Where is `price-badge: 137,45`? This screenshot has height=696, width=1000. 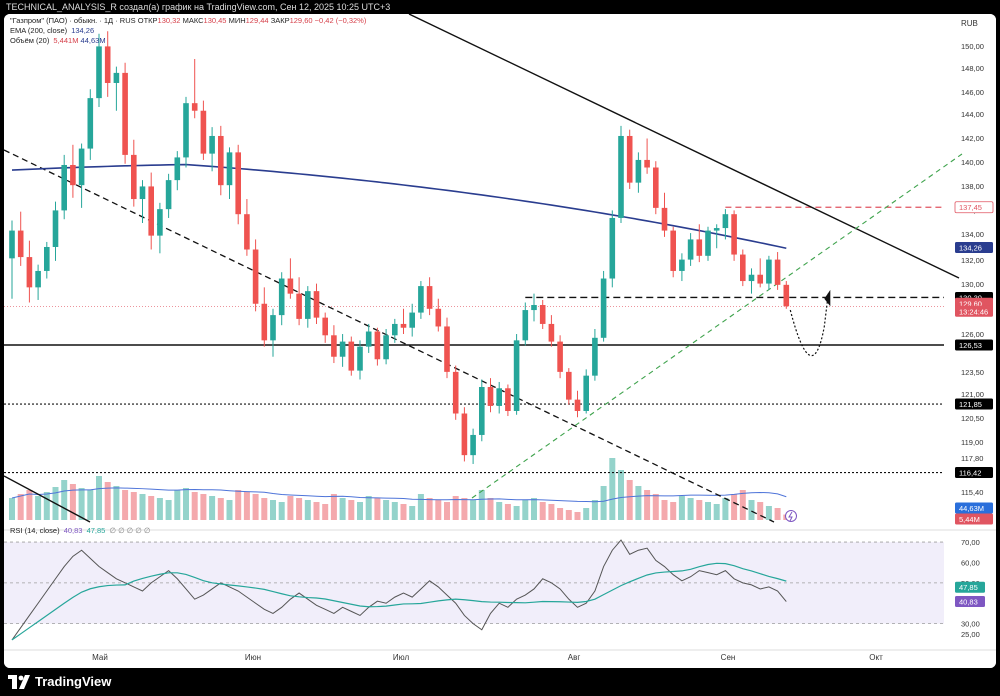 price-badge: 137,45 is located at coordinates (970, 207).